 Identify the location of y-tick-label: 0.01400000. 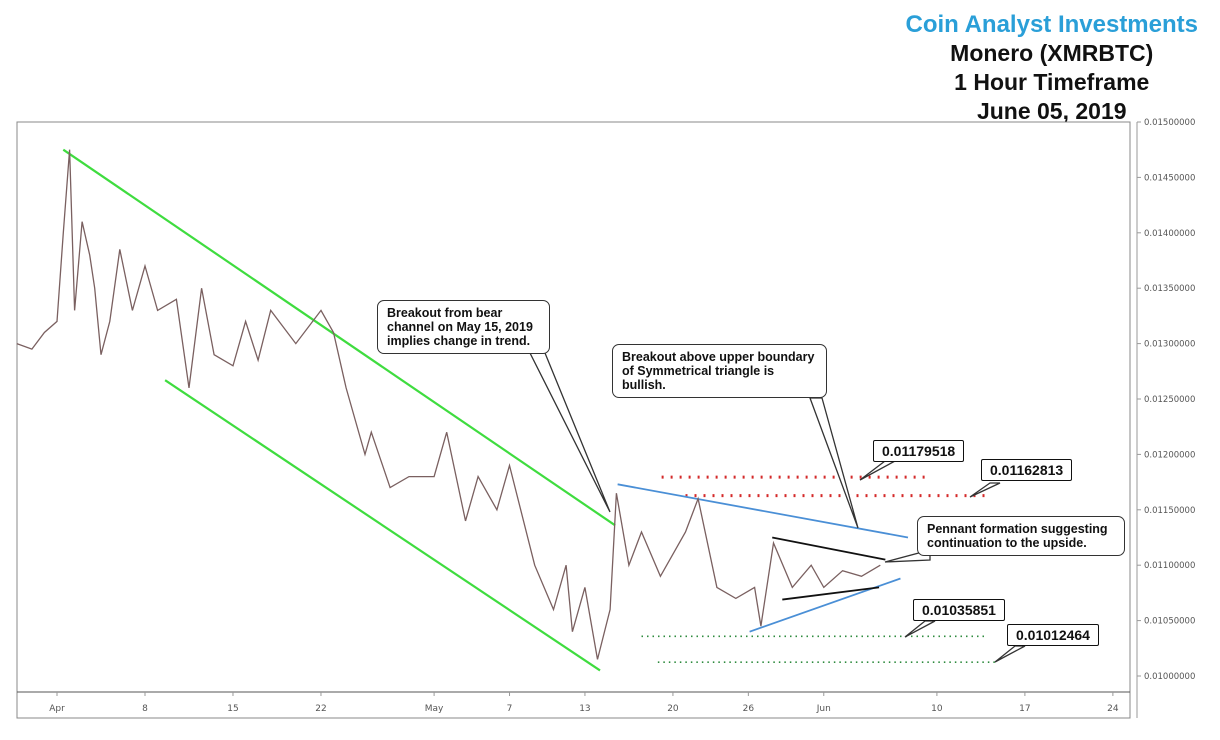
(1169, 234).